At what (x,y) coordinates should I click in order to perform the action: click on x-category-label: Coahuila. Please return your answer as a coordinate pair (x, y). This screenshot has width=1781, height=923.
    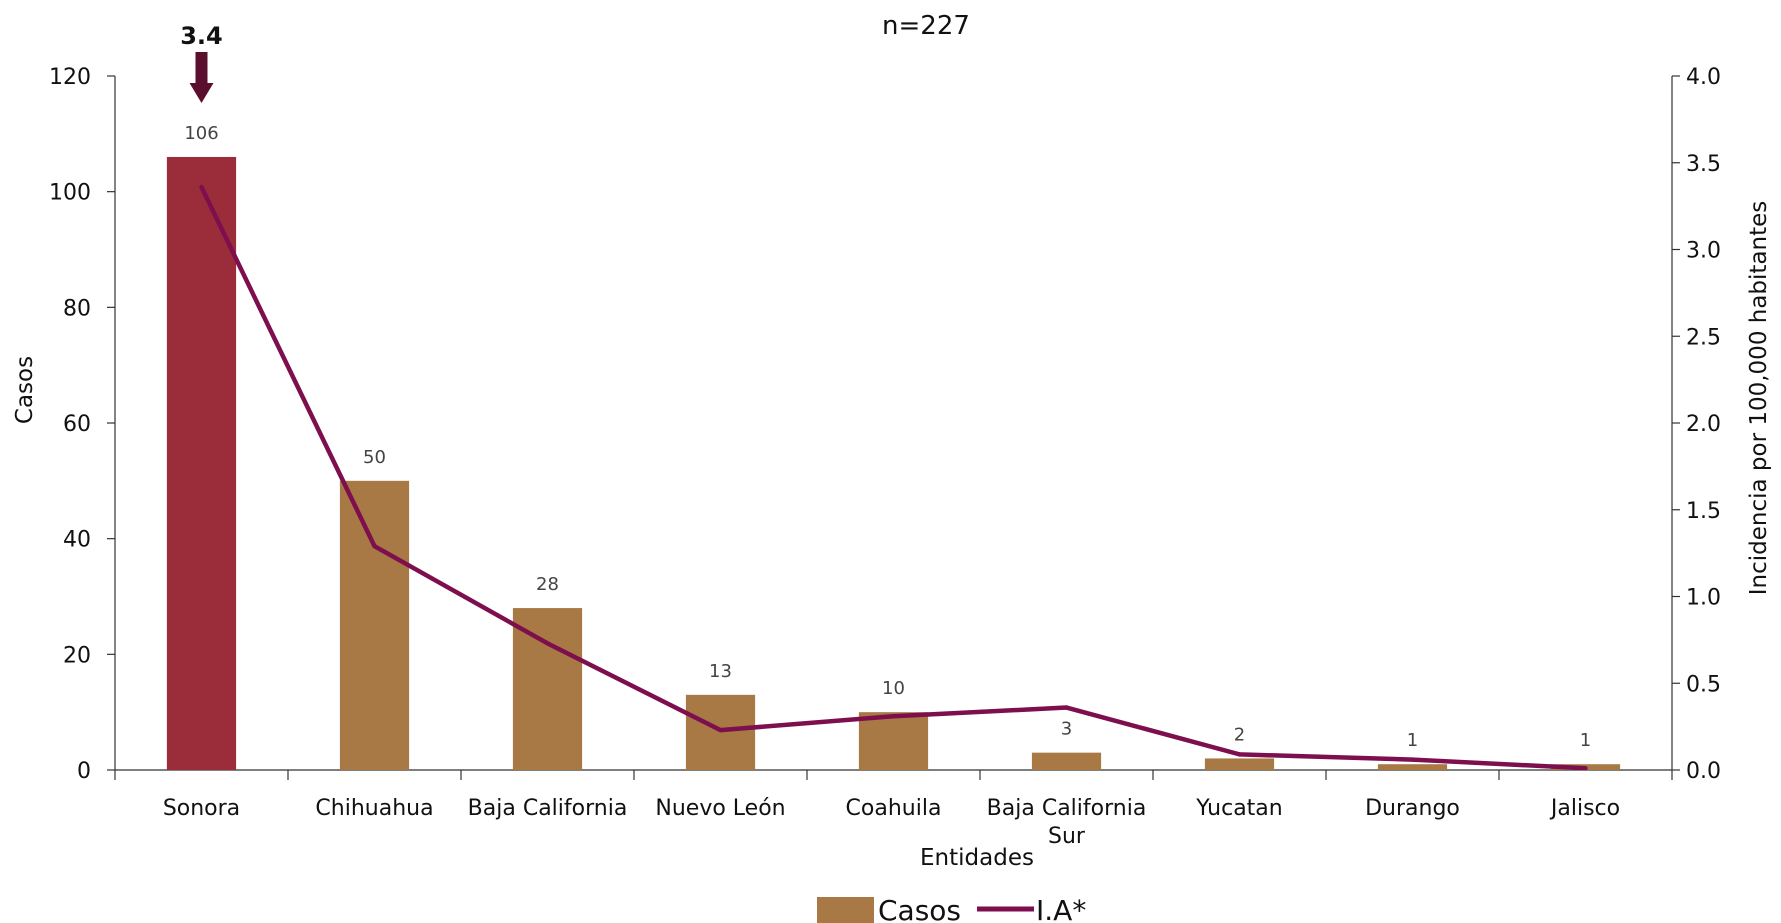
    Looking at the image, I should click on (894, 808).